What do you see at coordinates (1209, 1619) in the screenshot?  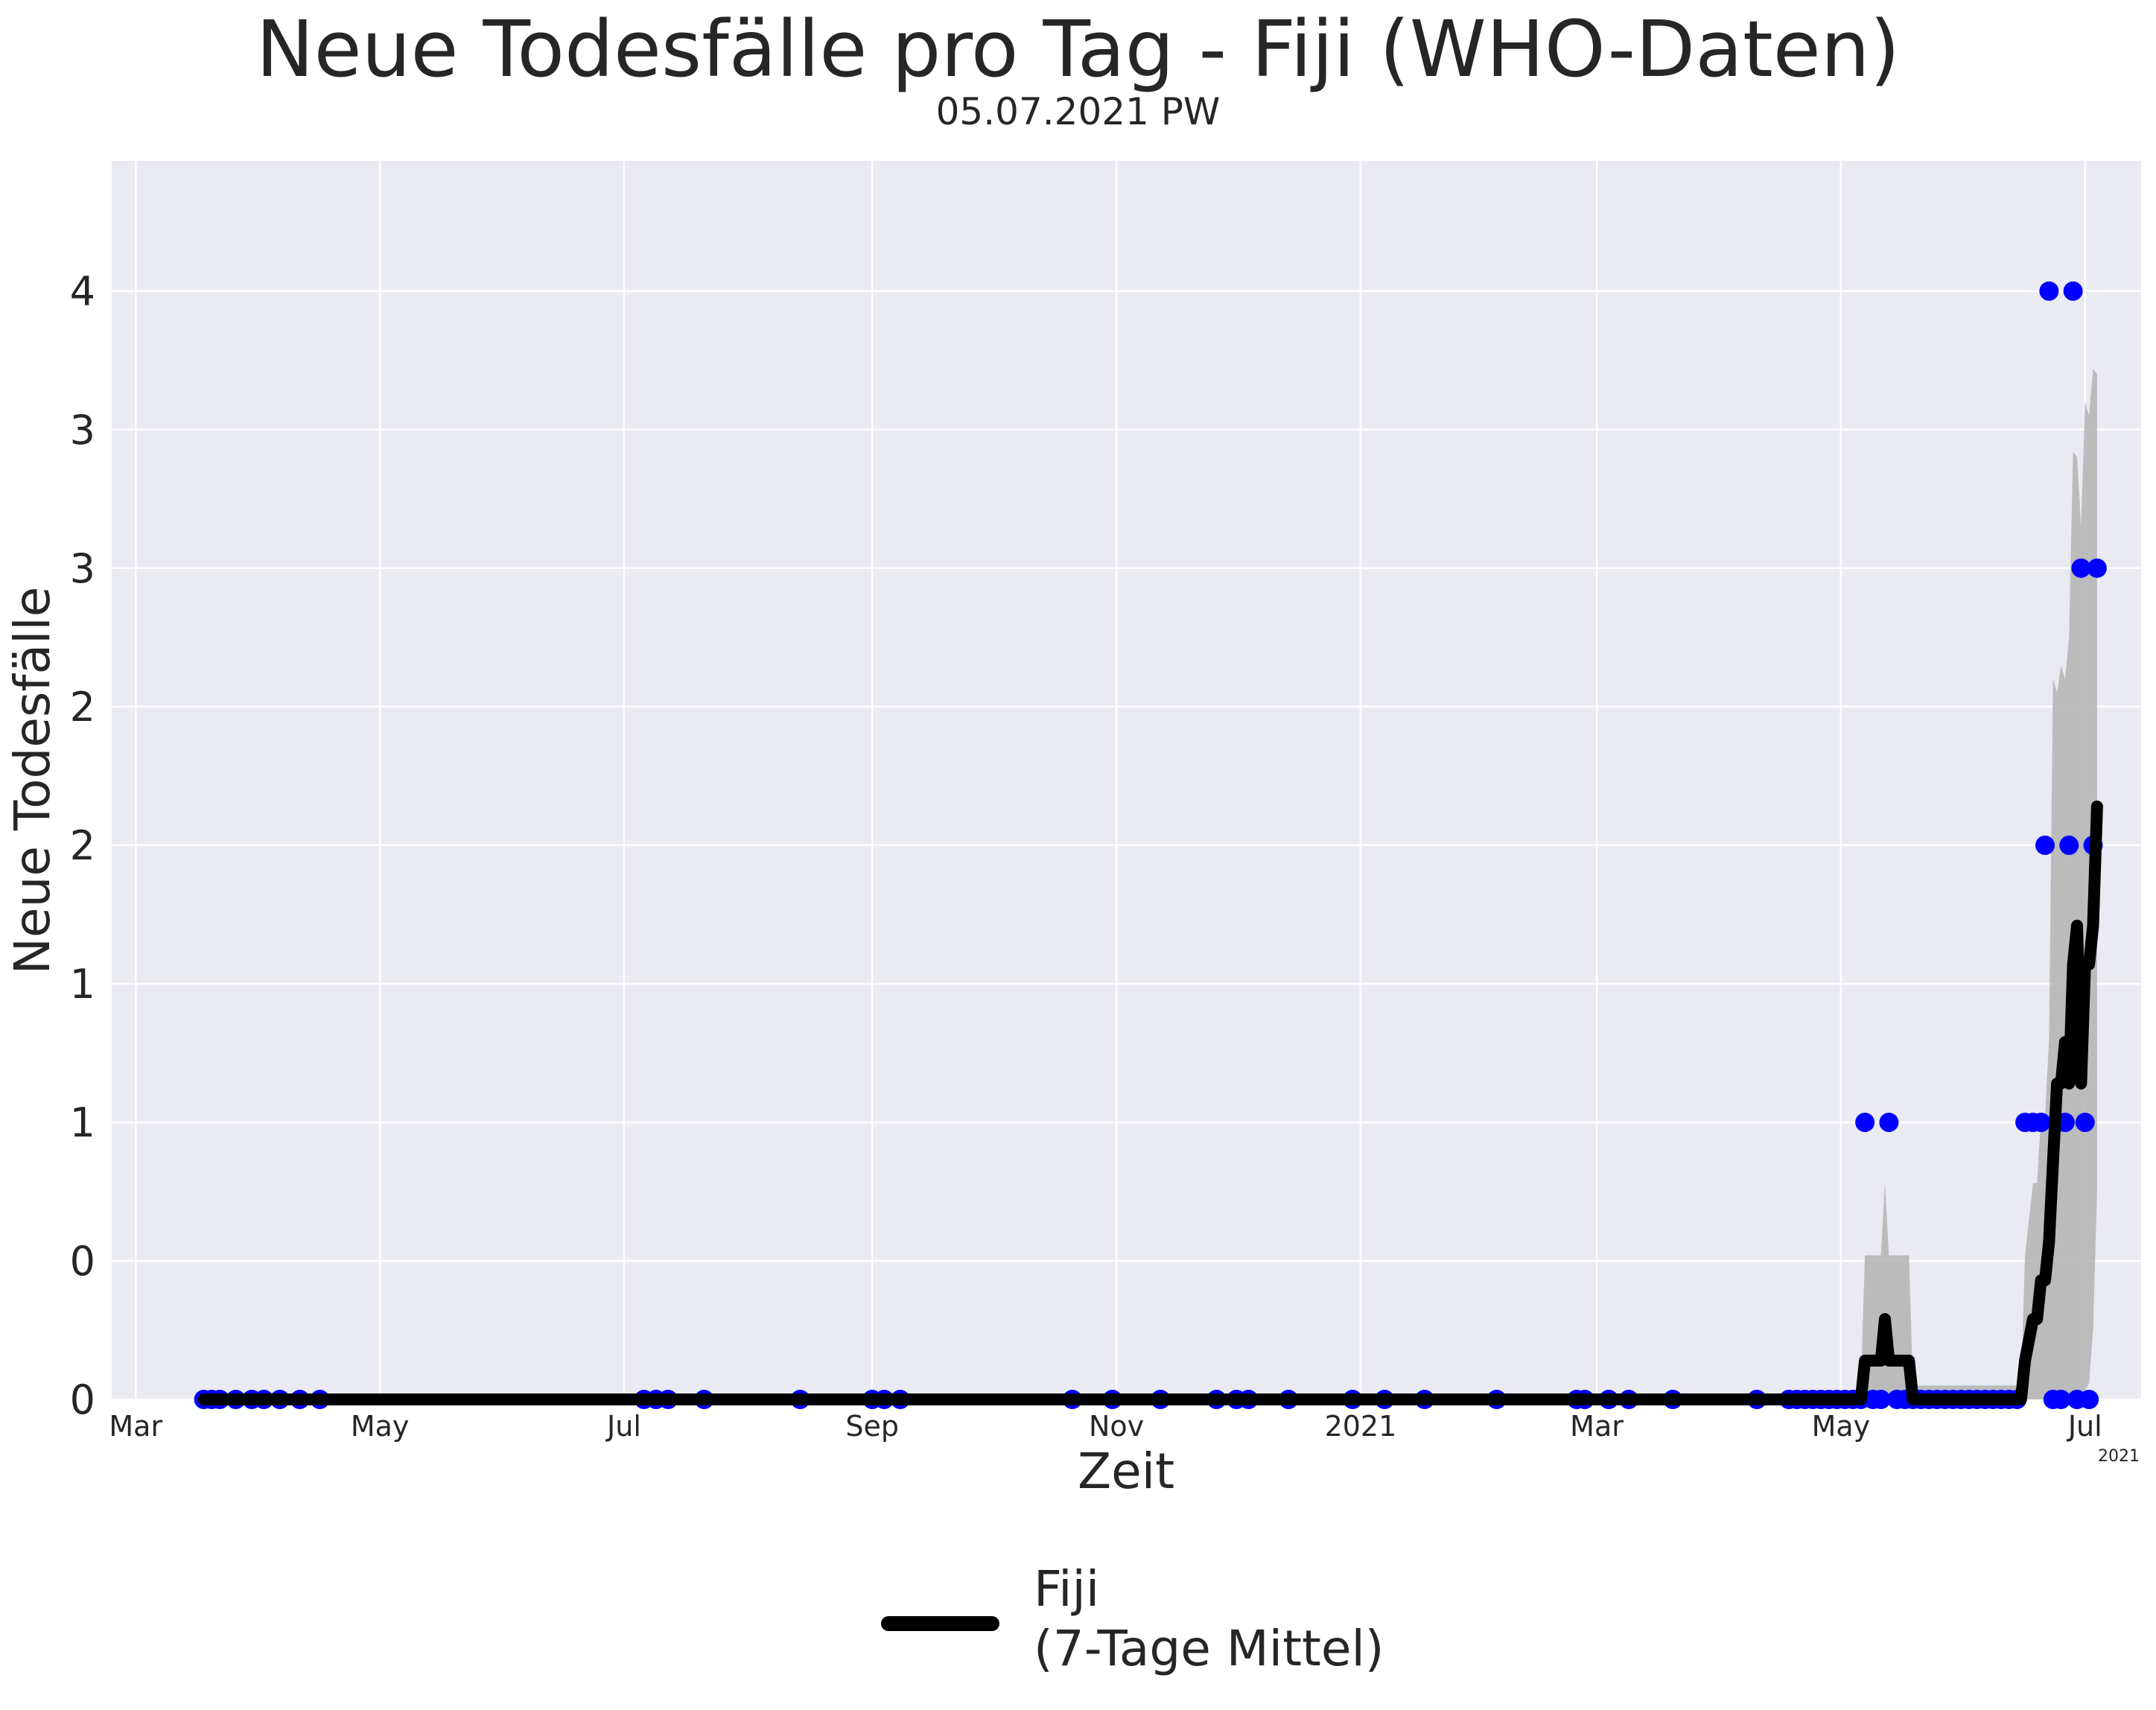 I see `legend-label: Fiji (7-Tage Mittel)` at bounding box center [1209, 1619].